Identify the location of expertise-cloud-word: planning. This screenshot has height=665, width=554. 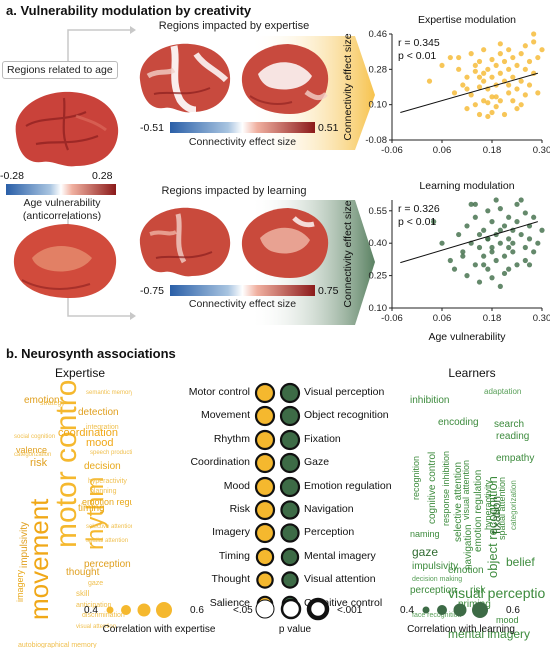
(103, 491).